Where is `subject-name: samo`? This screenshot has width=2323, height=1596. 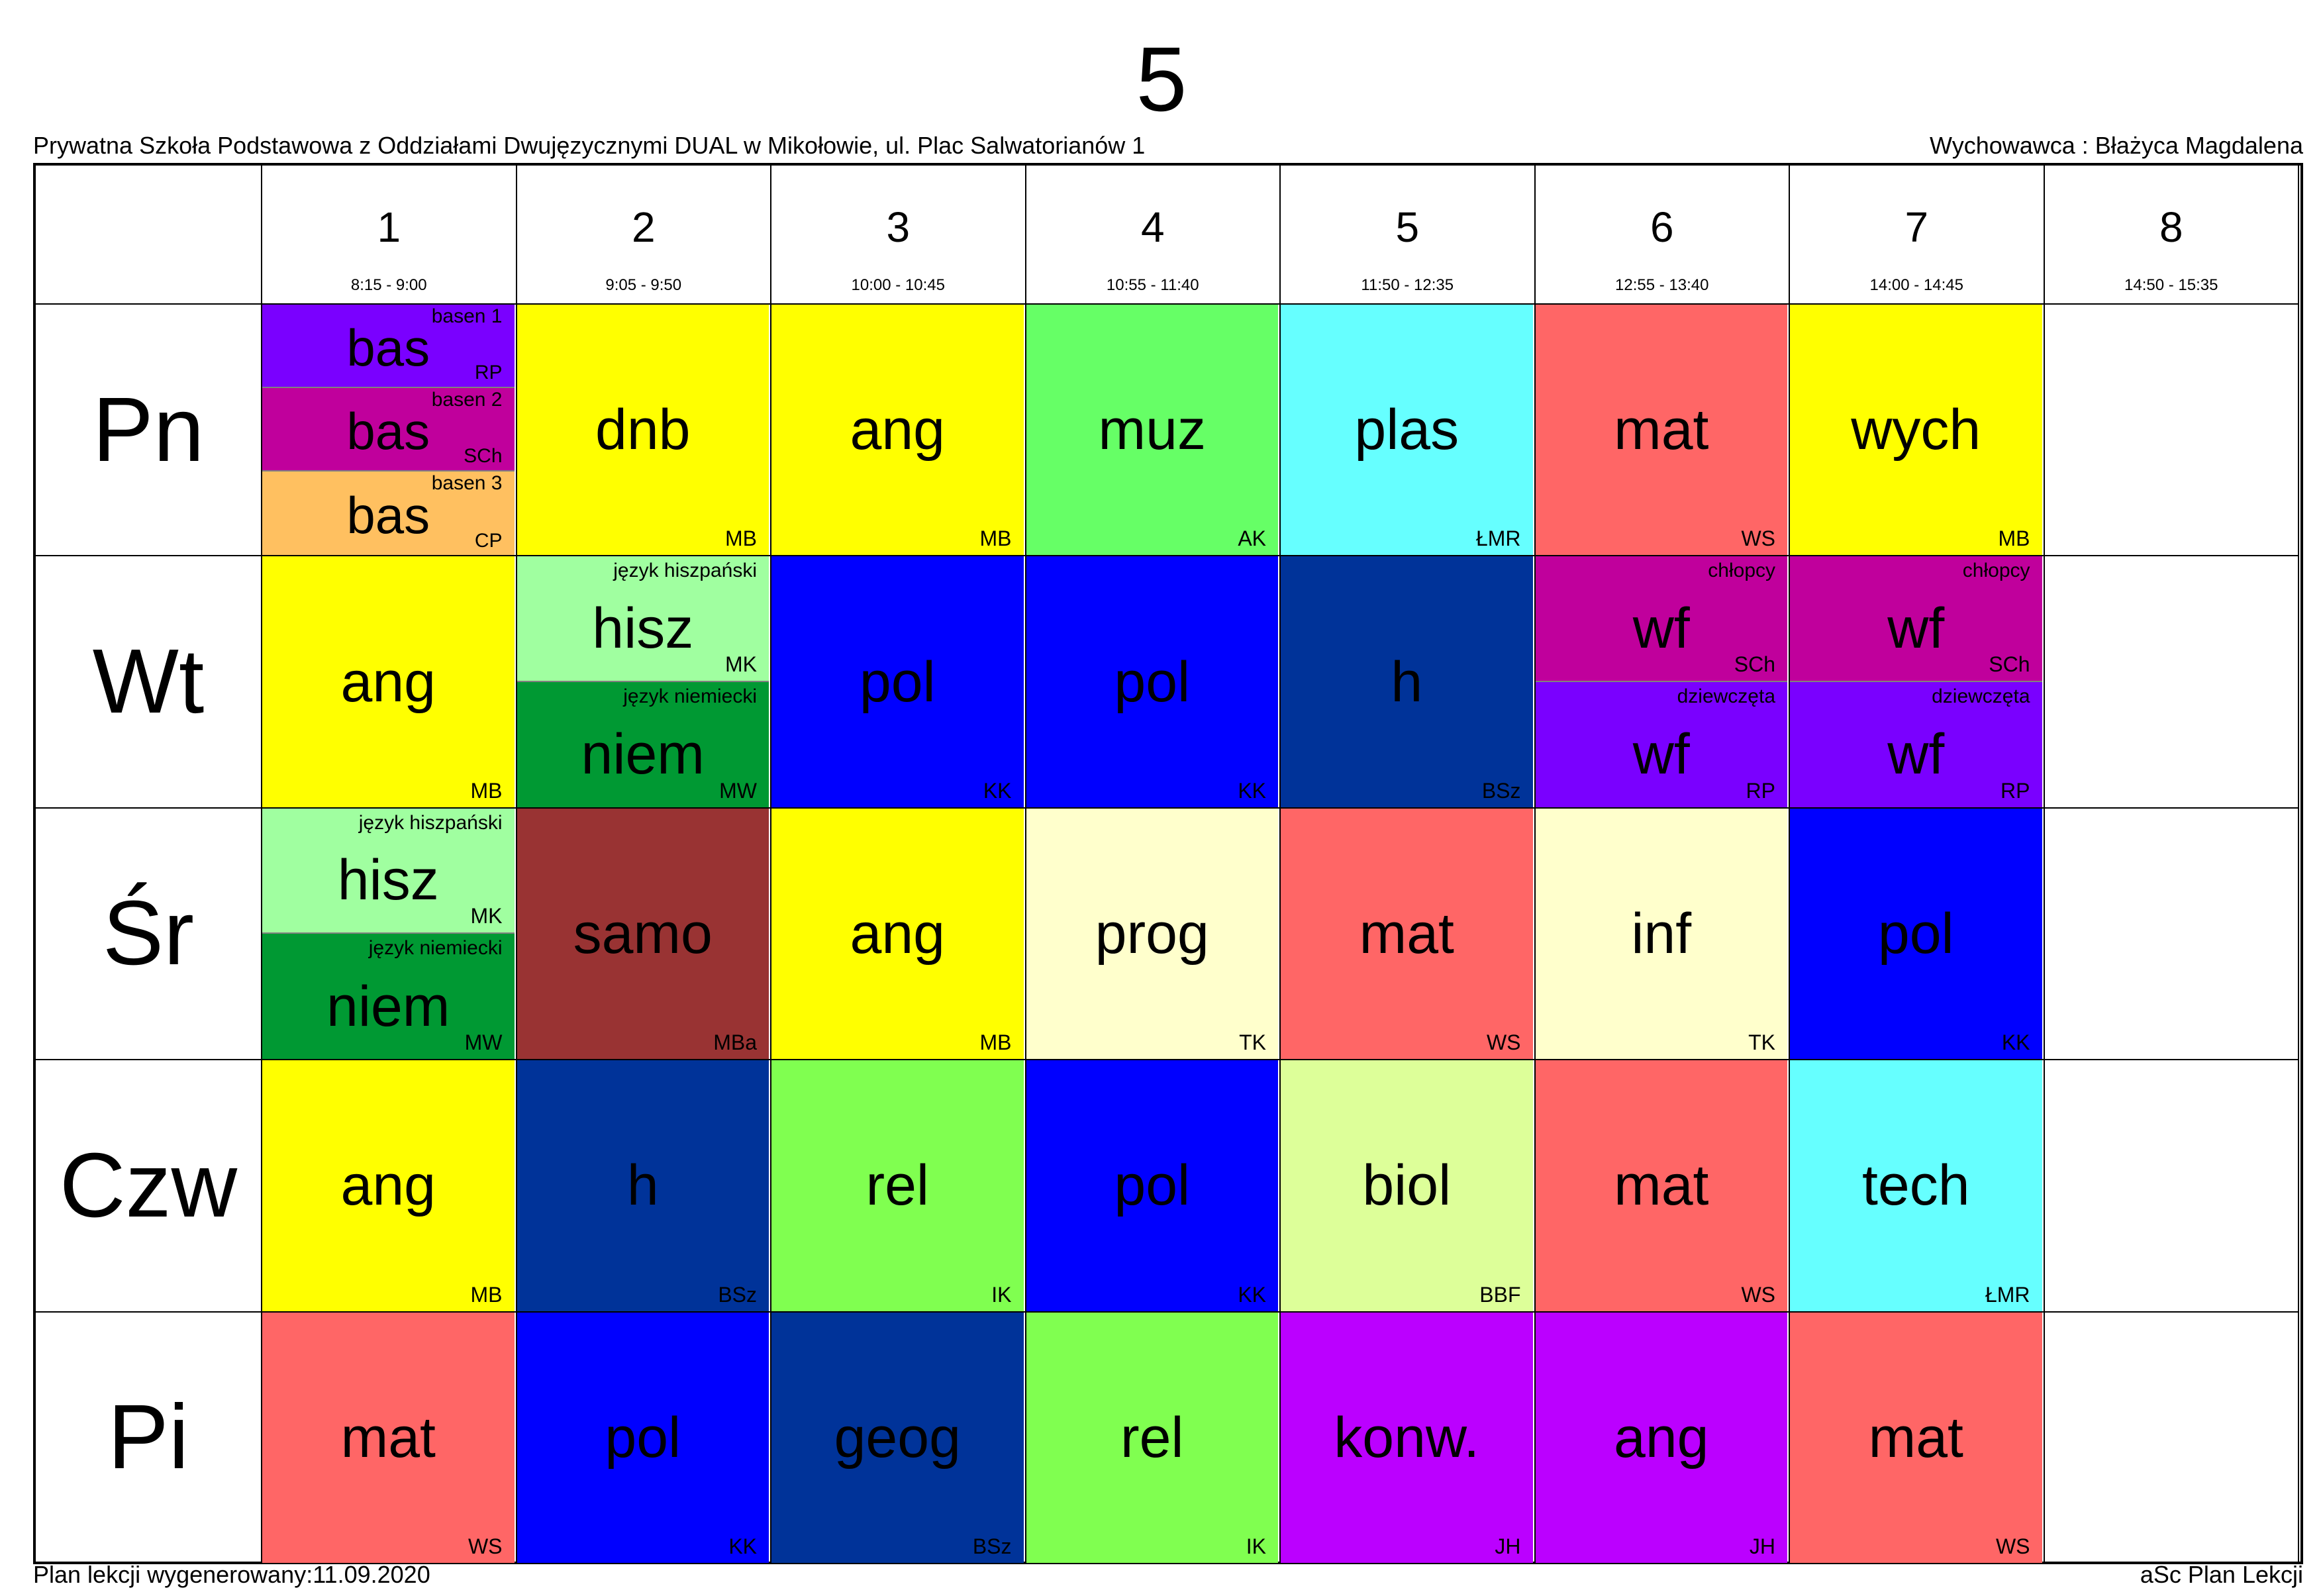 subject-name: samo is located at coordinates (643, 933).